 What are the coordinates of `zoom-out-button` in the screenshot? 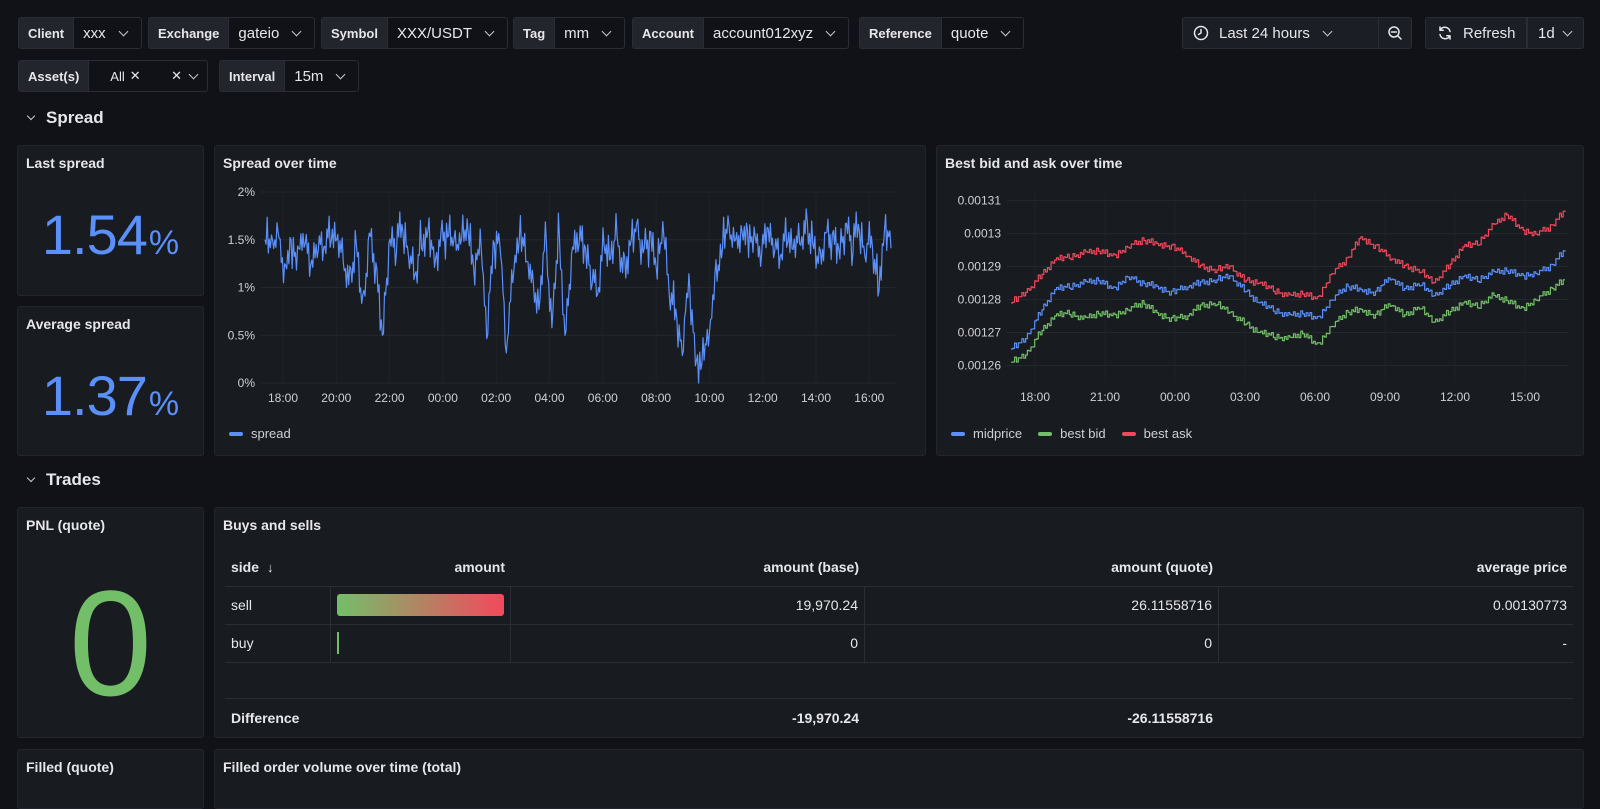 It's located at (1395, 33).